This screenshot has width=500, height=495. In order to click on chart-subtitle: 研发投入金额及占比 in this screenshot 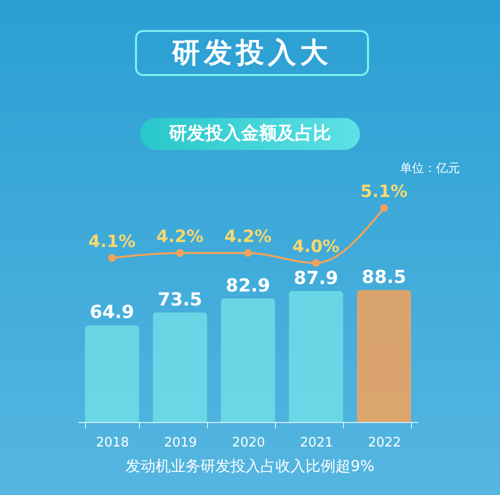, I will do `click(250, 134)`.